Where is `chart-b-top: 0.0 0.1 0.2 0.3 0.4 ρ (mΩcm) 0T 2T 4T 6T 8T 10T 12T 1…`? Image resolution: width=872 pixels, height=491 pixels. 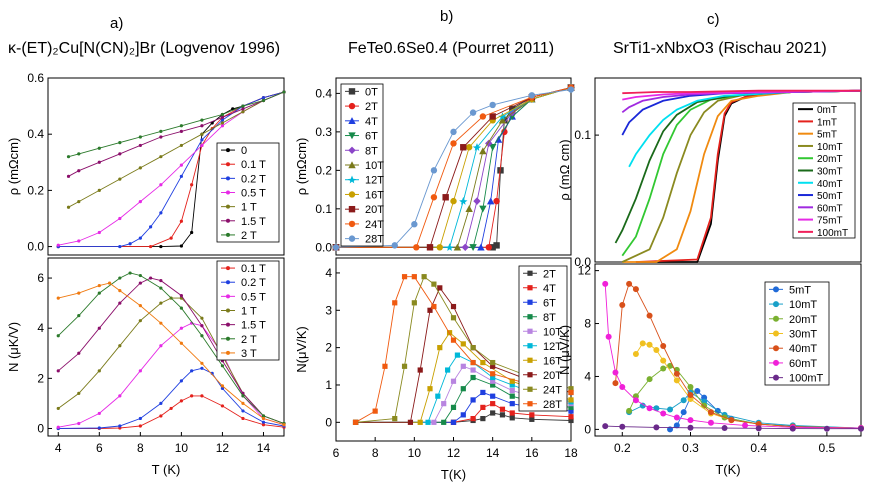
chart-b-top: 0.0 0.1 0.2 0.3 0.4 ρ (mΩcm) 0T 2T 4T 6T 8T 10T 12T 1… is located at coordinates (435, 166).